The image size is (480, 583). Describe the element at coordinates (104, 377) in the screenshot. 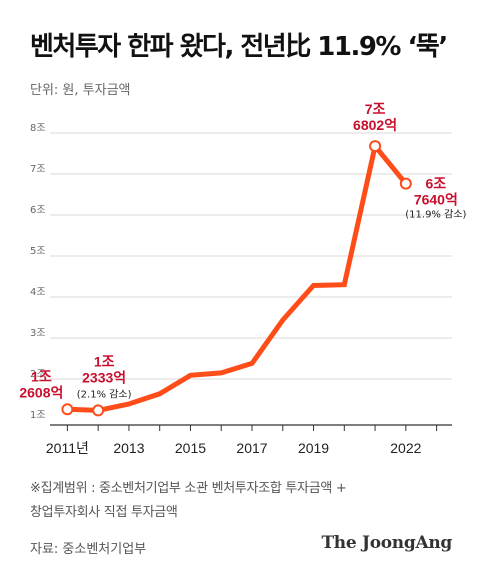

I see `data-label: 2333억` at that location.